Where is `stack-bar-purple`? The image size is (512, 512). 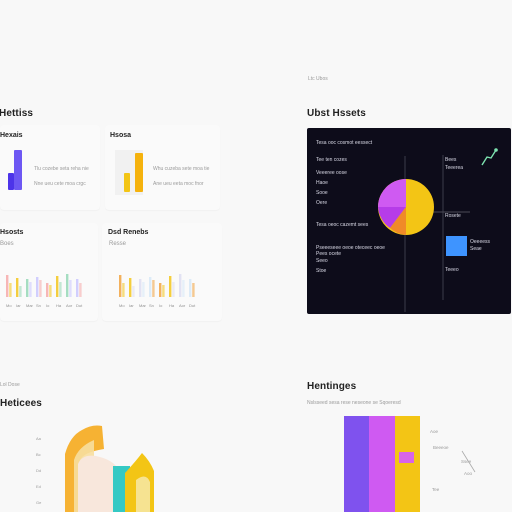
stack-bar-purple is located at coordinates (356, 464).